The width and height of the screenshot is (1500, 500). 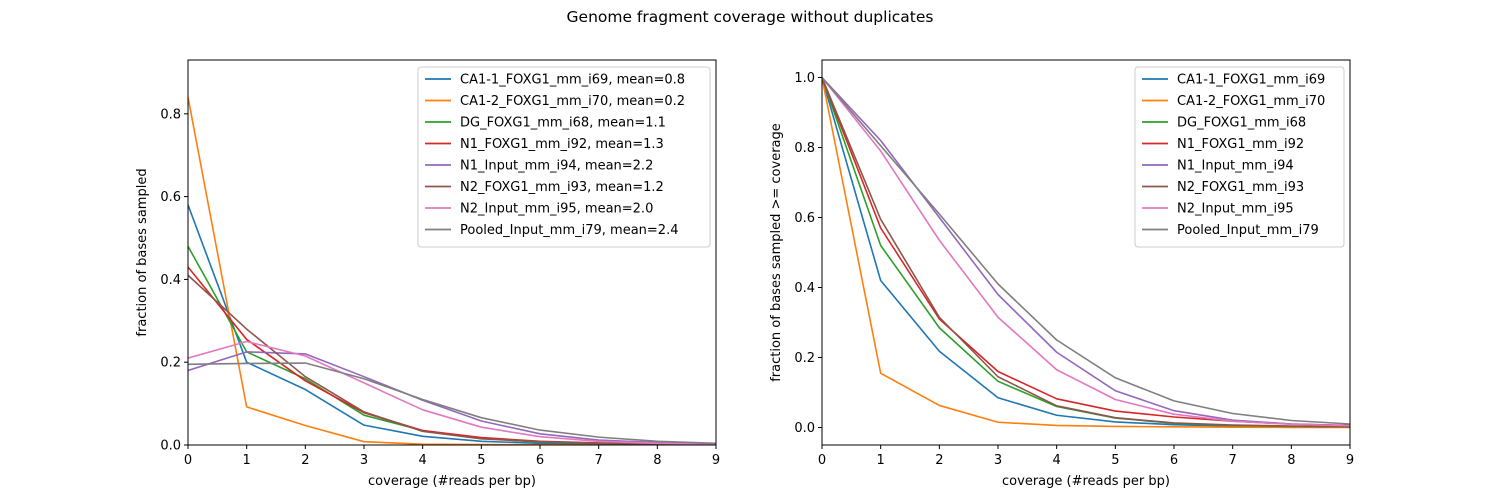 What do you see at coordinates (776, 252) in the screenshot?
I see `y-axis-label: fraction of bases sampled >= coverage` at bounding box center [776, 252].